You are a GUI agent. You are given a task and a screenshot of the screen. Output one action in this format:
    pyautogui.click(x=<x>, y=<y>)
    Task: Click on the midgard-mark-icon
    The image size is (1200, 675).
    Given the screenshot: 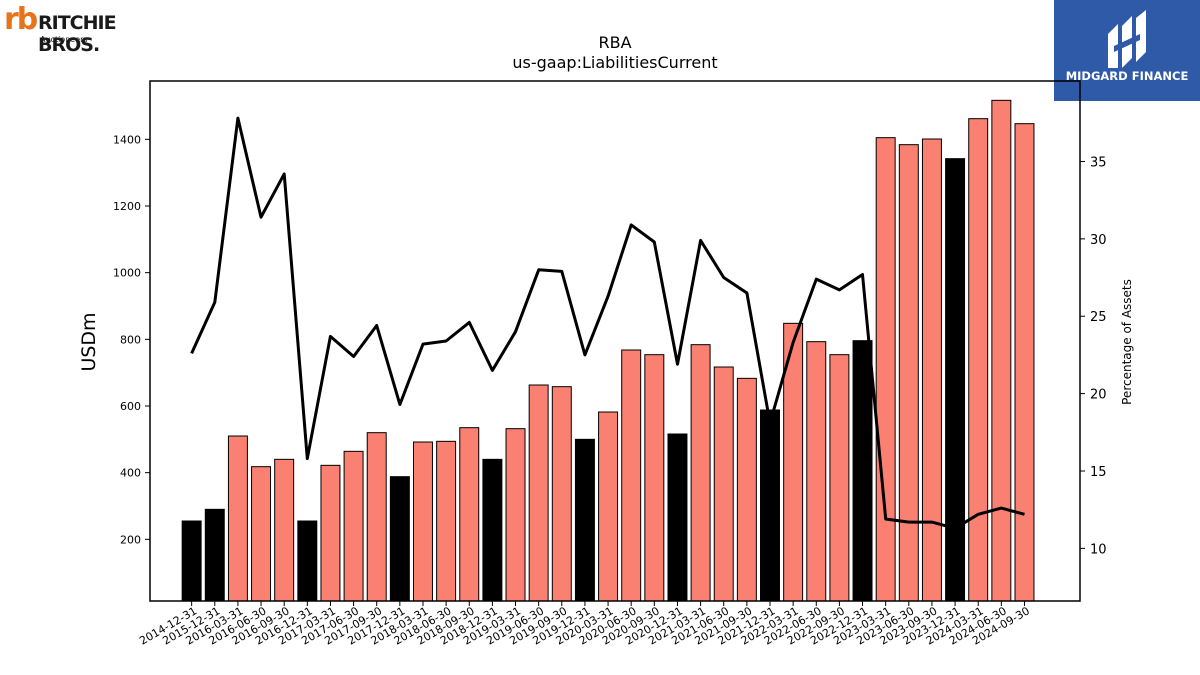 What is the action you would take?
    pyautogui.click(x=1127, y=39)
    